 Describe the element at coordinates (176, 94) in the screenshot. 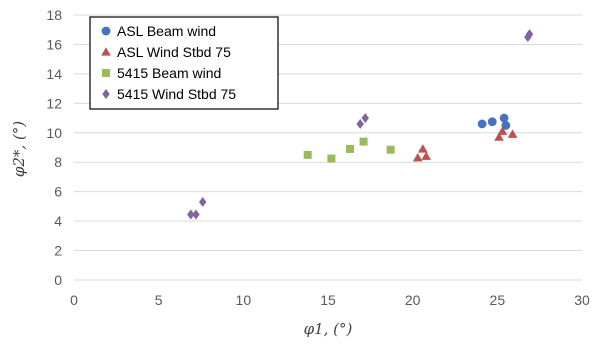

I see `legend-label: 5415 Wind Stbd 75` at that location.